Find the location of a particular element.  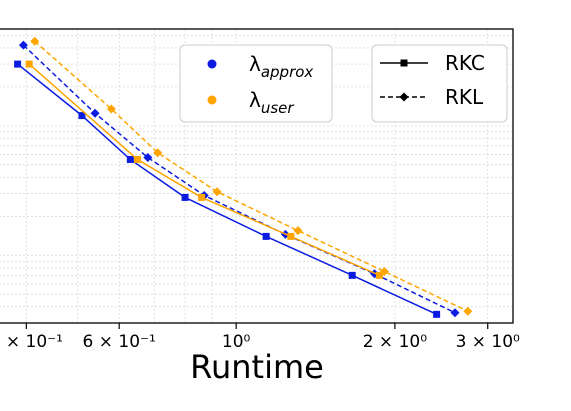

legend-lambda-label: λuser is located at coordinates (271, 102).